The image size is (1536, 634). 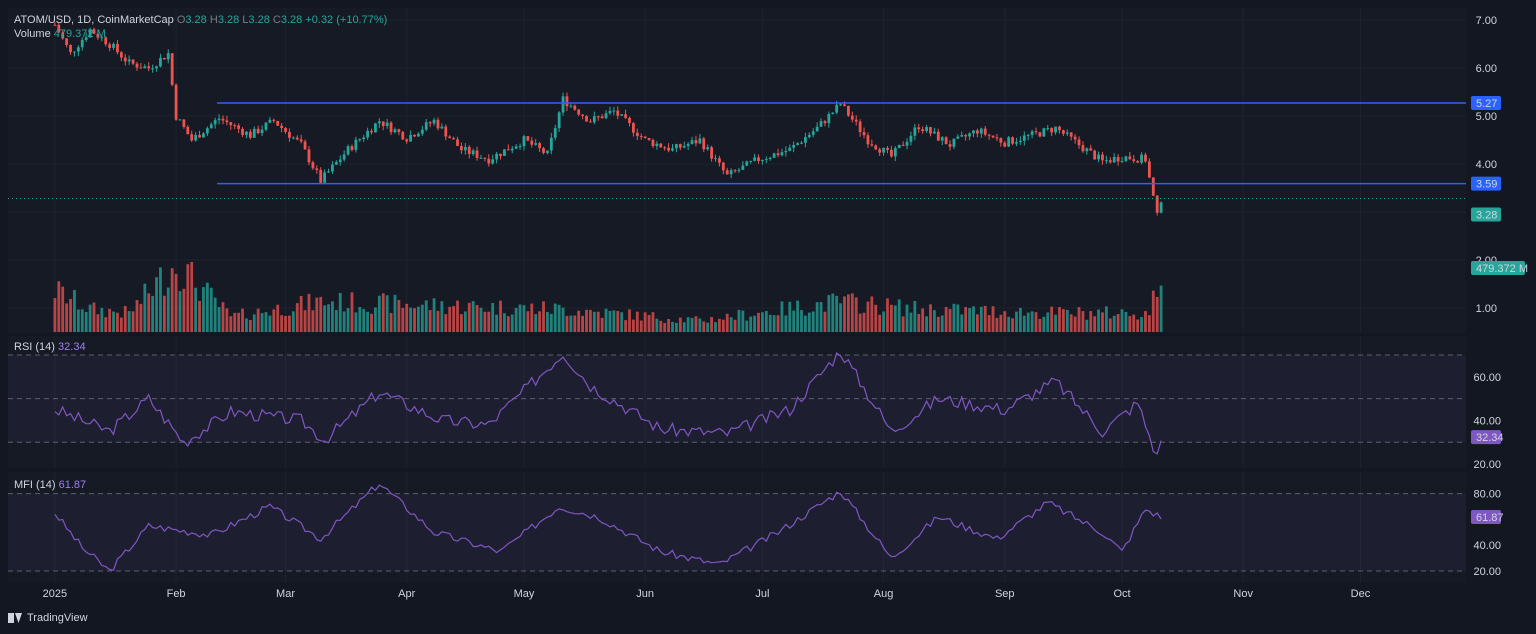 I want to click on time-axis: 2025 Feb Mar Apr May Jun Jul Aug Sep Oct Nov Dec, so click(x=707, y=594).